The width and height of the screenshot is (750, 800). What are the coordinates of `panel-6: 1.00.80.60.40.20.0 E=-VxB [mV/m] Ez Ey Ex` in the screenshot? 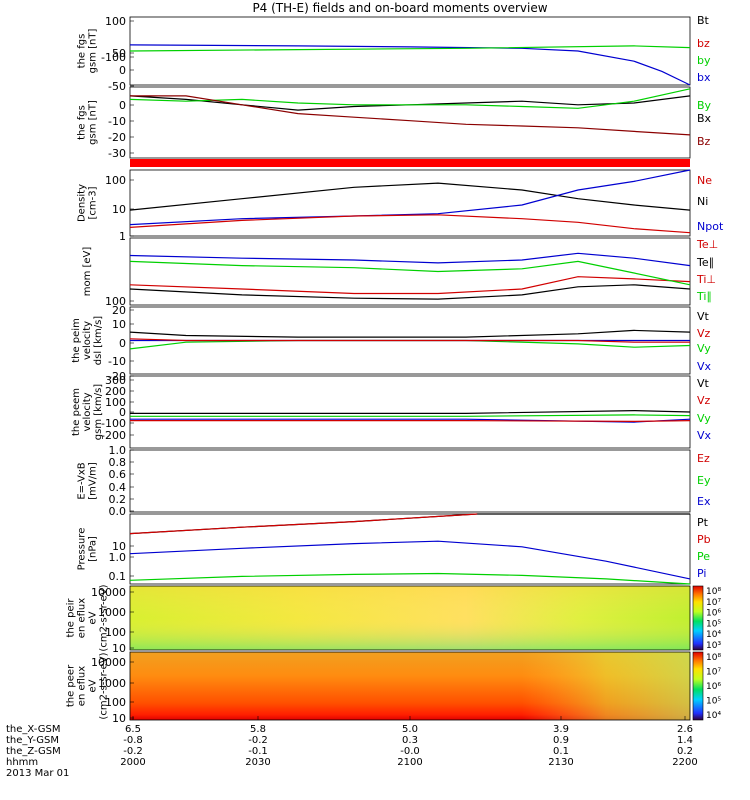 It's located at (394, 481).